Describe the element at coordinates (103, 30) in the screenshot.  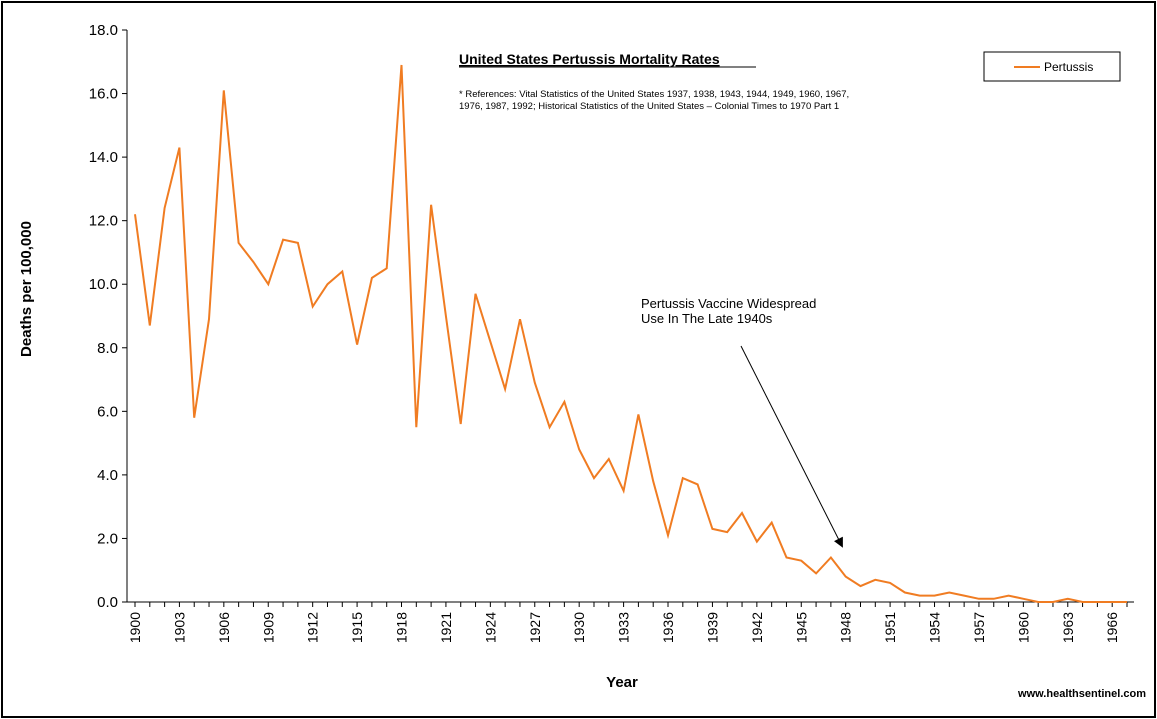
I see `y-tick-label: 18.0` at that location.